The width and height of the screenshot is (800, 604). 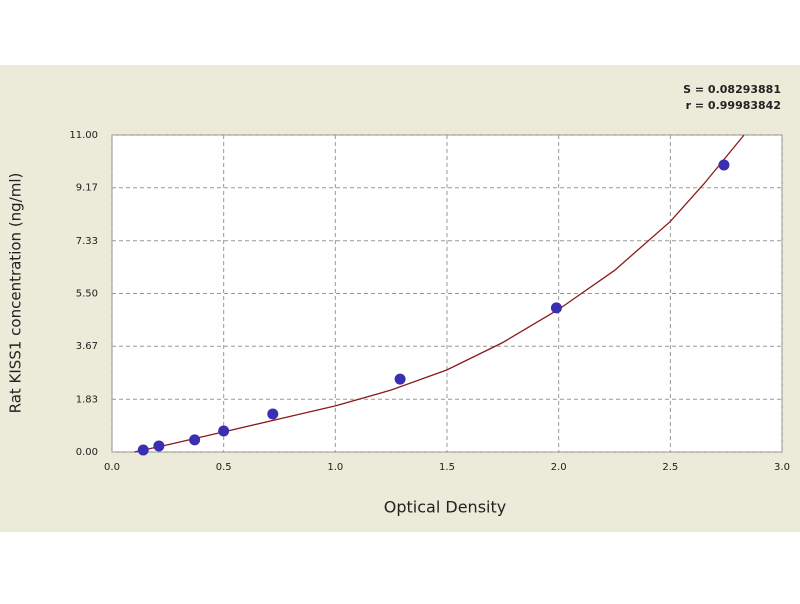 What do you see at coordinates (87, 188) in the screenshot?
I see `y-tick-label: 9.17` at bounding box center [87, 188].